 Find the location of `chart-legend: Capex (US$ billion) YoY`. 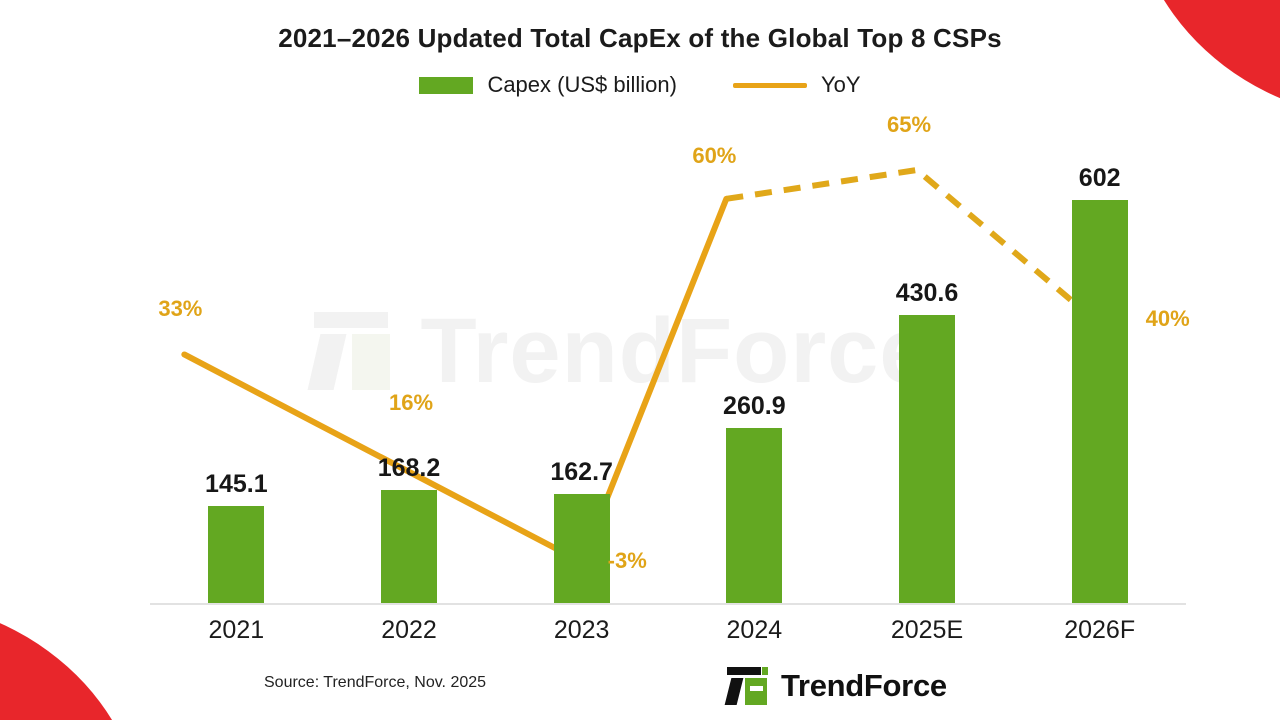

chart-legend: Capex (US$ billion) YoY is located at coordinates (640, 85).